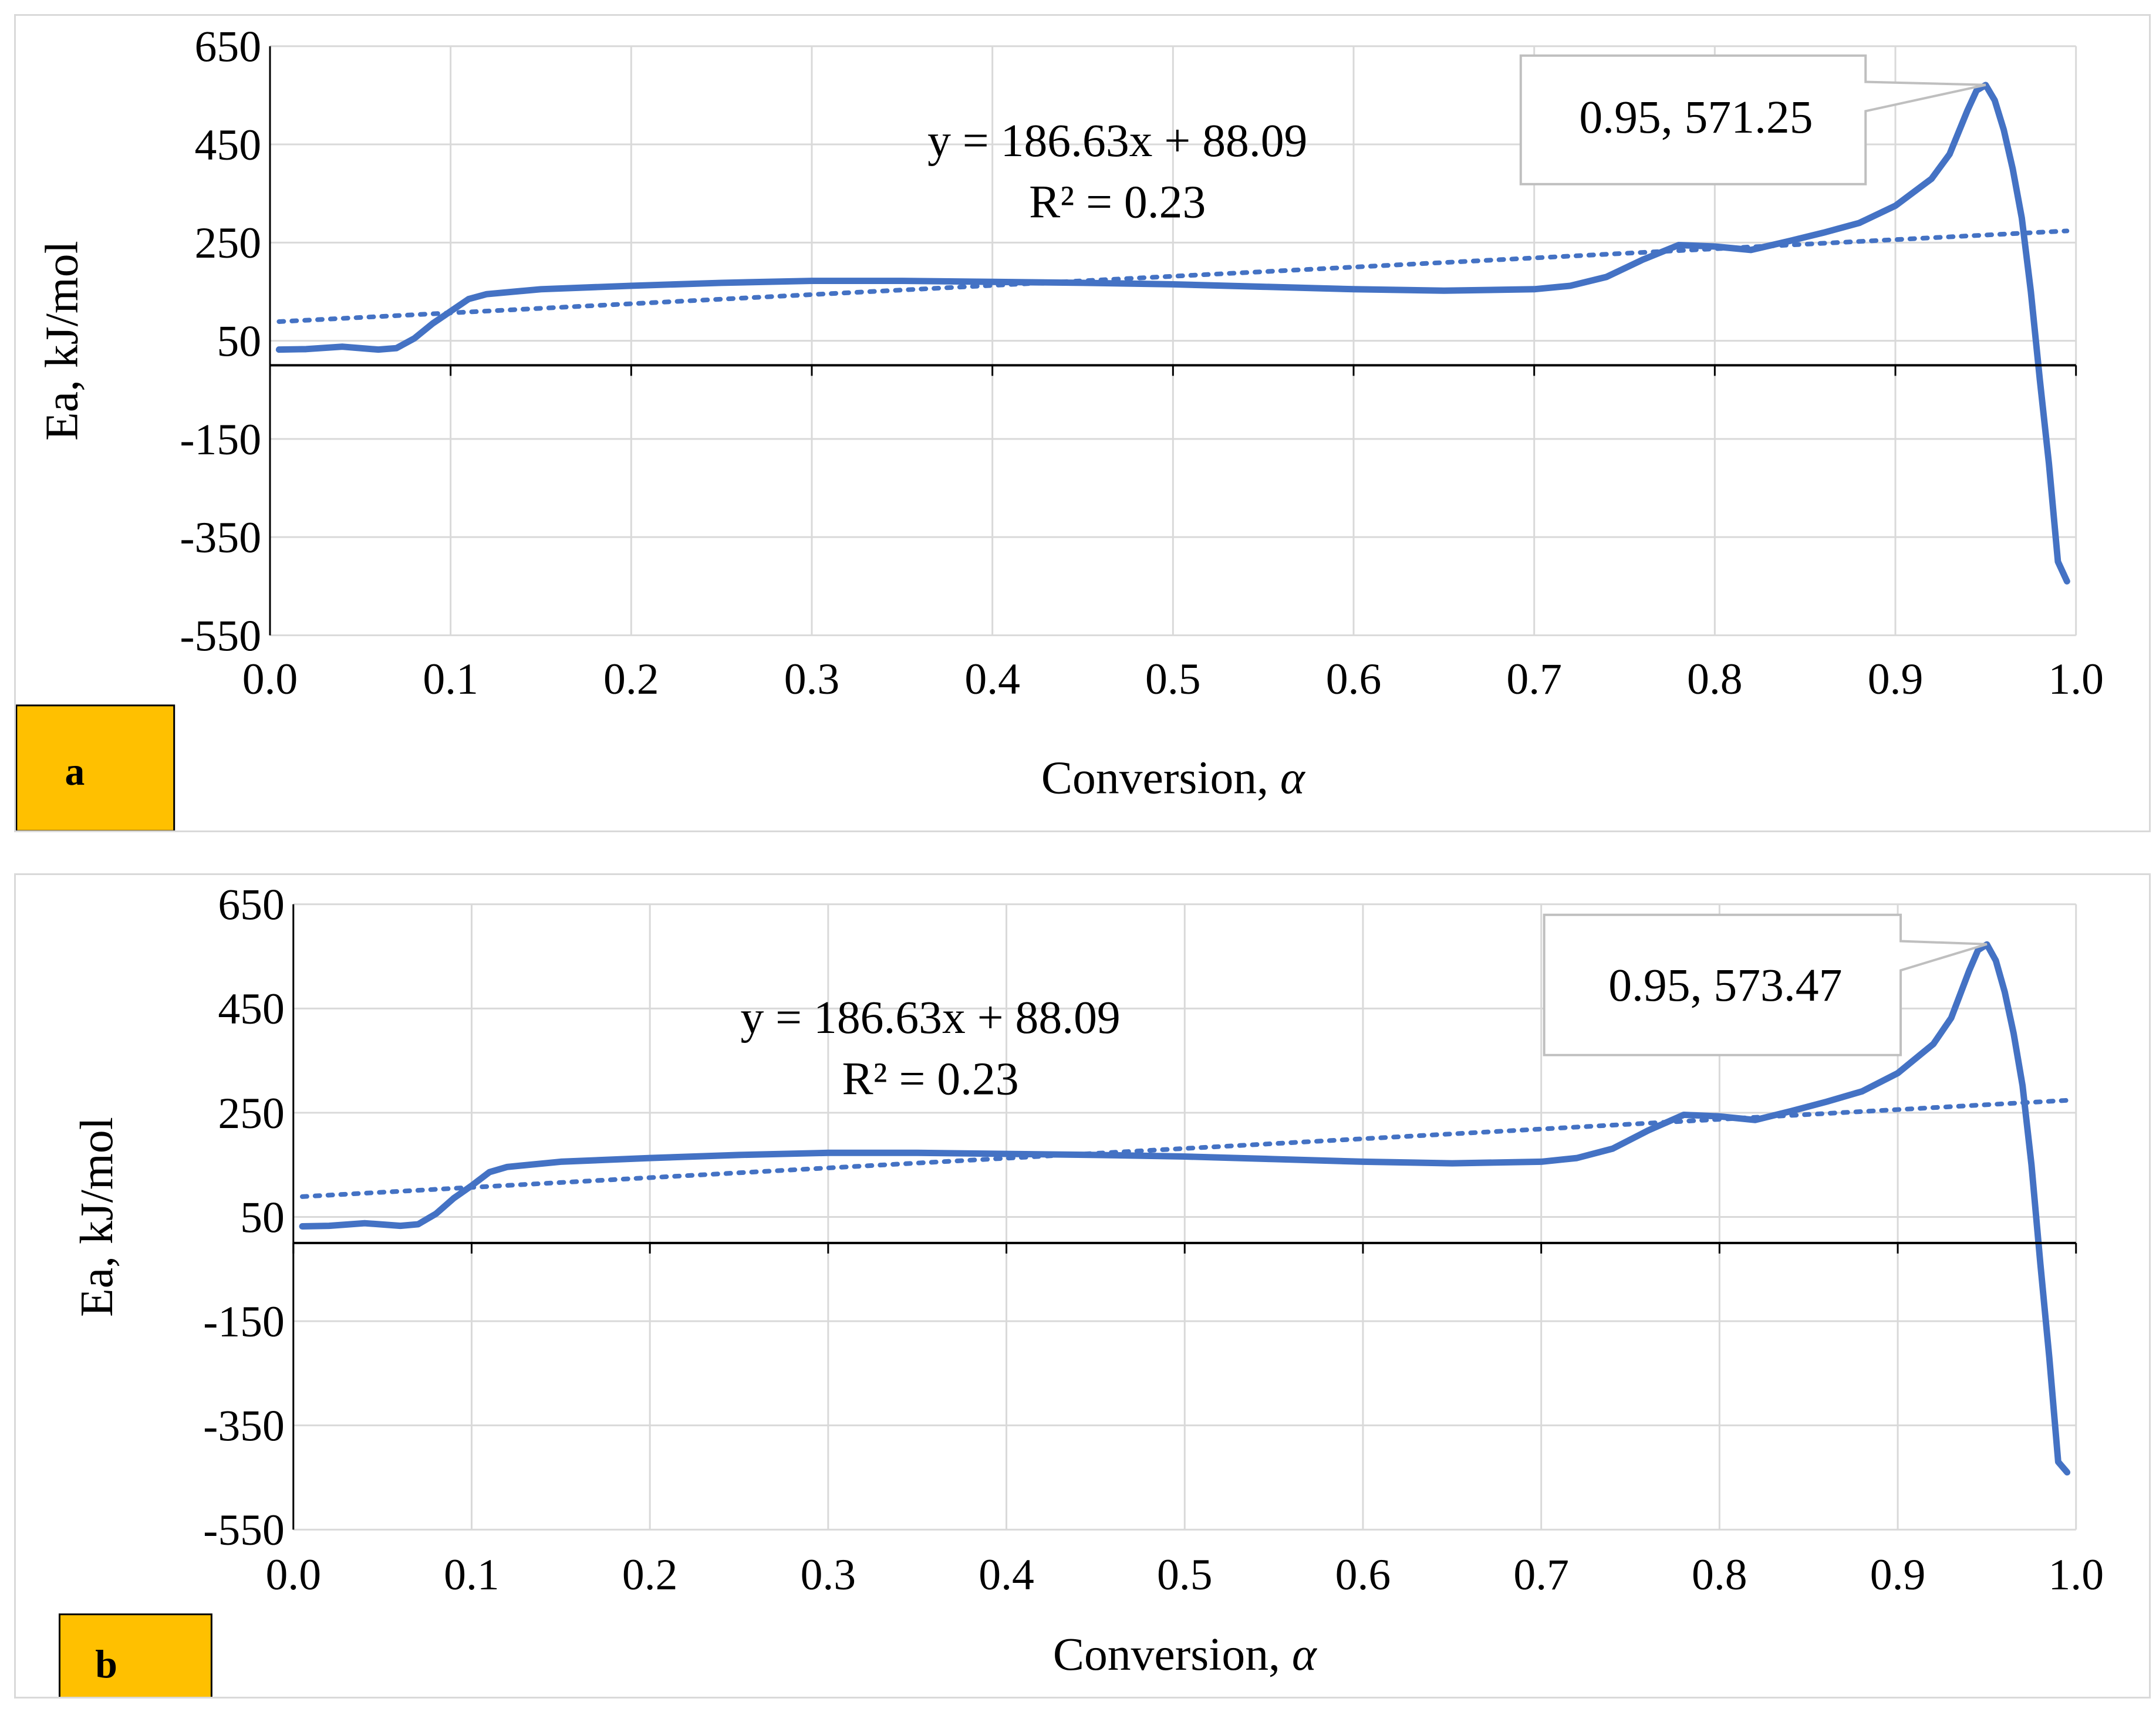 Image resolution: width=2156 pixels, height=1712 pixels. Describe the element at coordinates (75, 771) in the screenshot. I see `panel-tag-label-a: a` at that location.